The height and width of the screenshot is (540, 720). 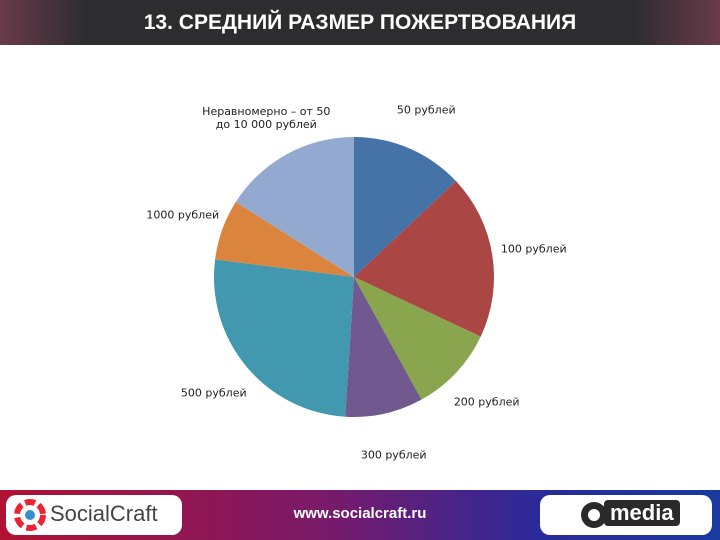 I want to click on slide-title: 13. СРЕДНИЙ РАЗМЕР ПОЖЕРТВОВАНИЯ, so click(x=360, y=22).